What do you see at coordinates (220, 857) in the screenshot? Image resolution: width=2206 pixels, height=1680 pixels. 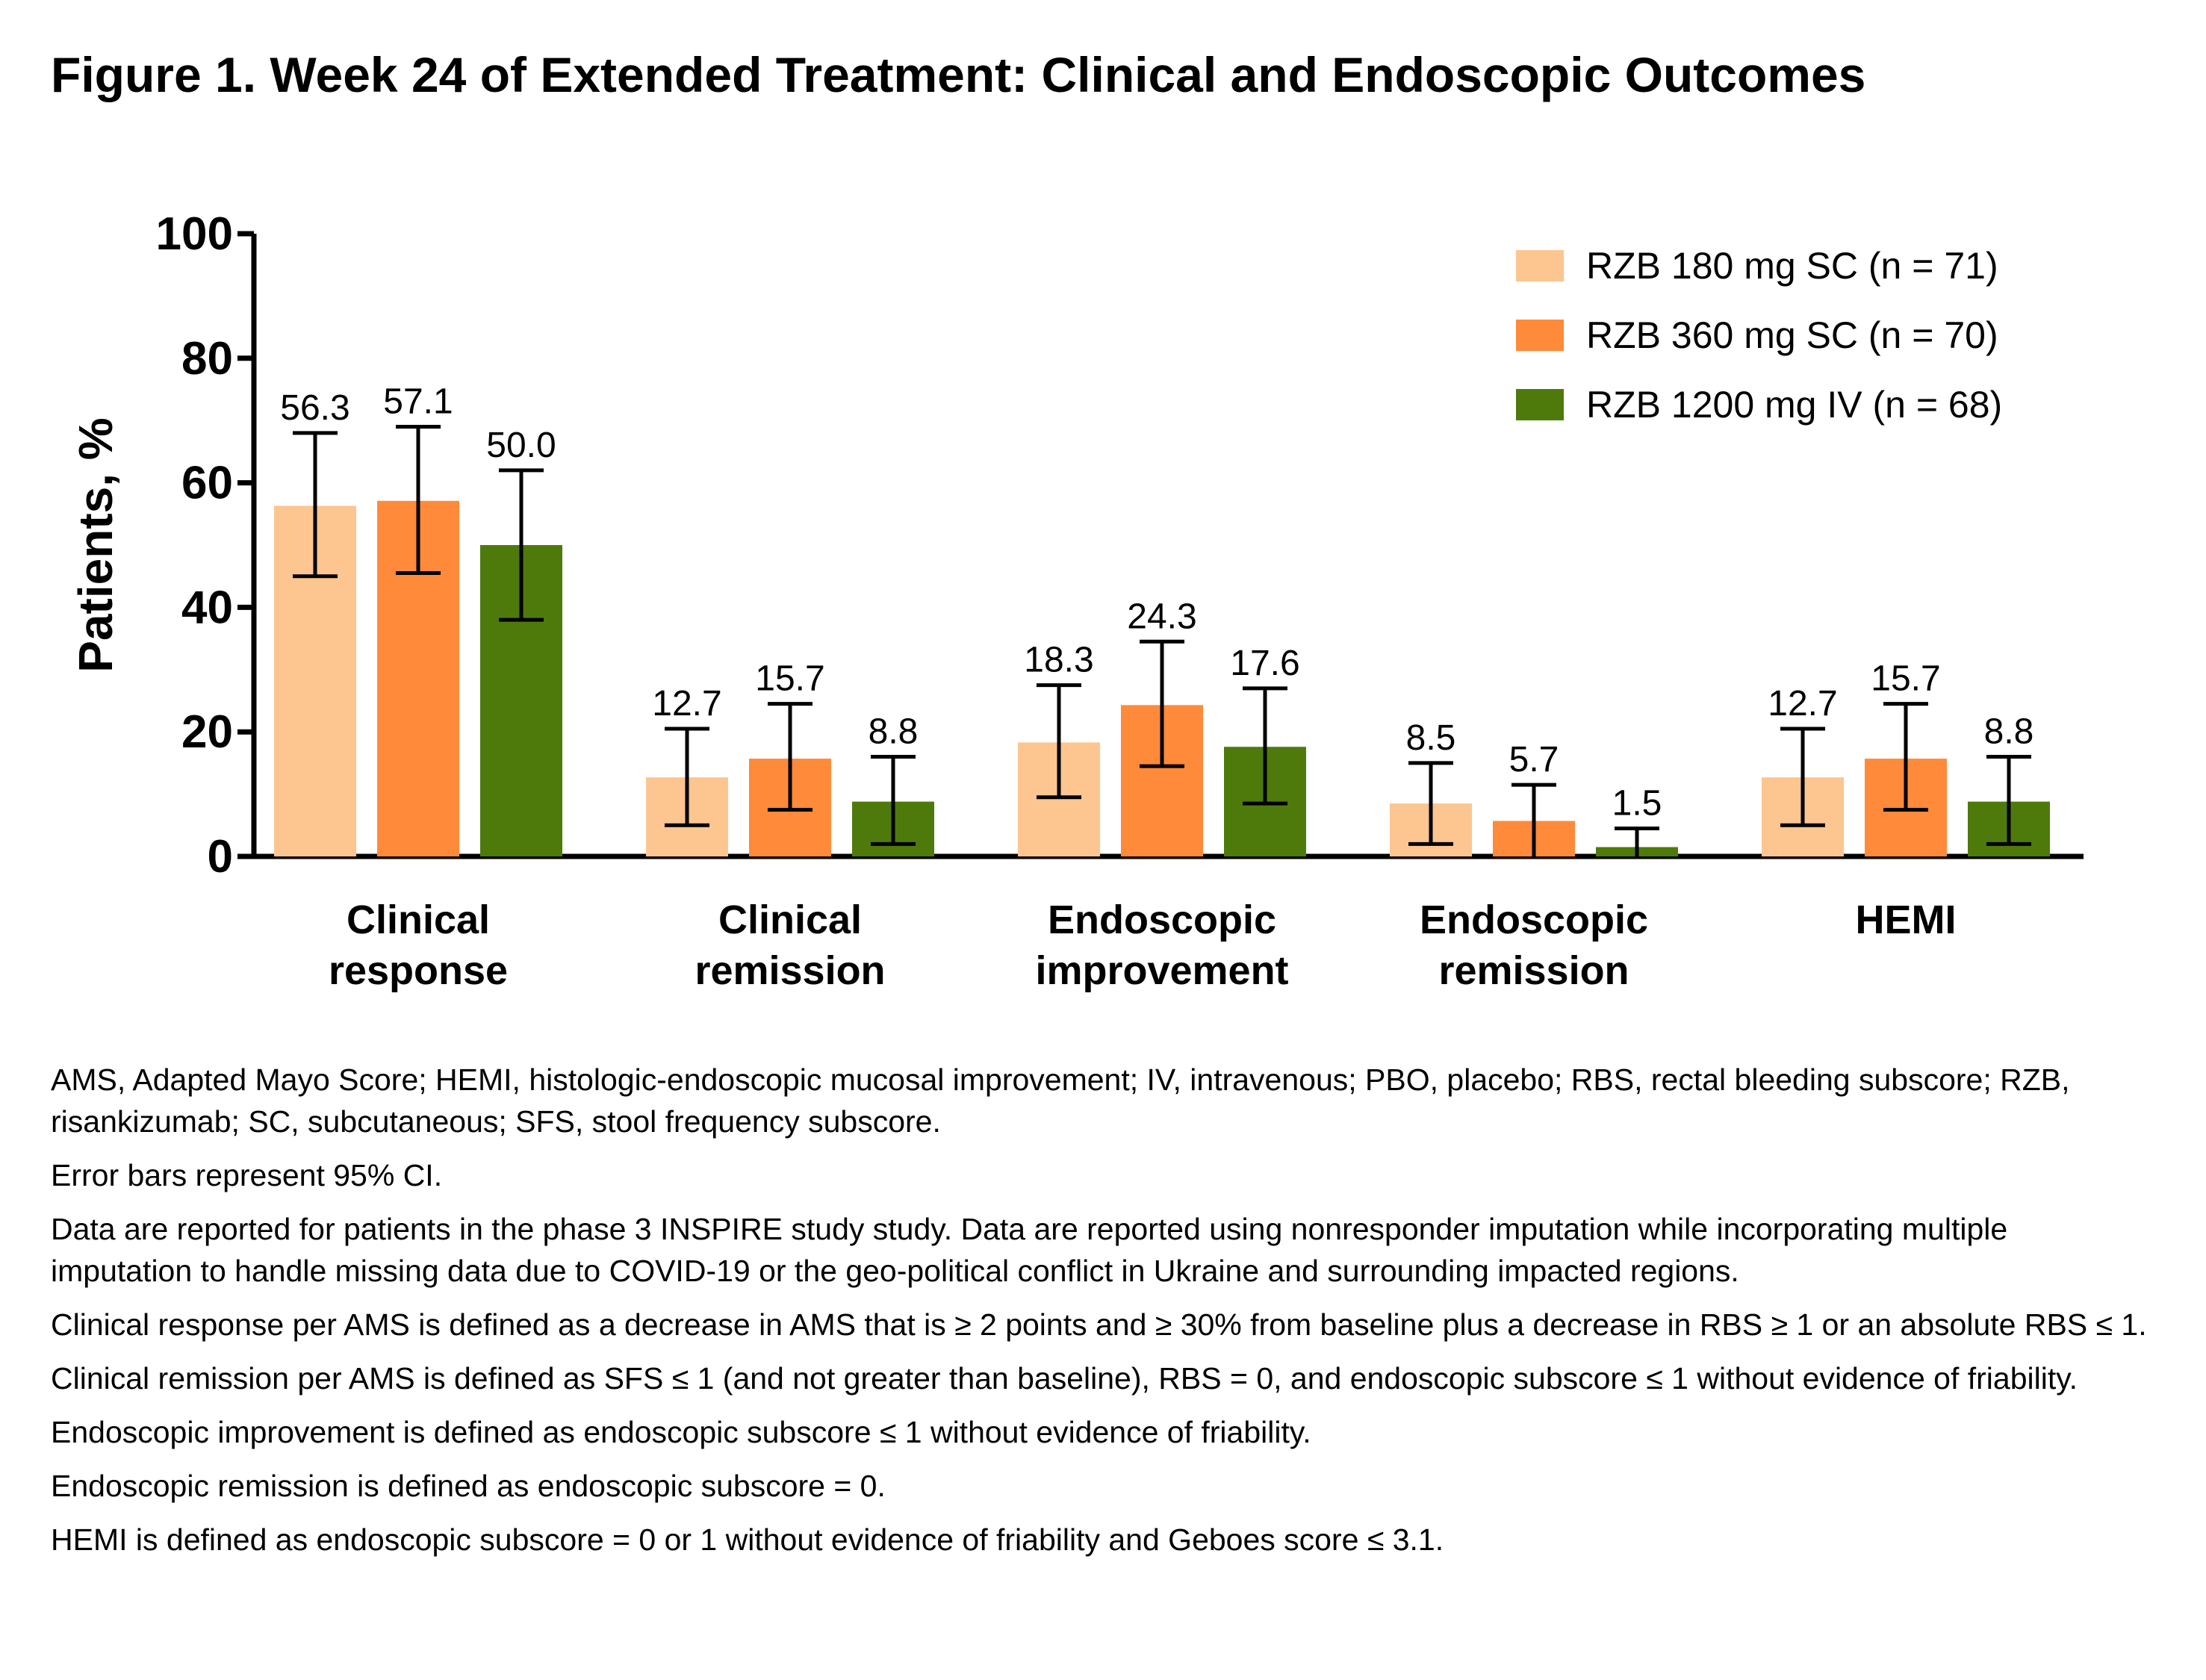 I see `y-tick-label: 0` at bounding box center [220, 857].